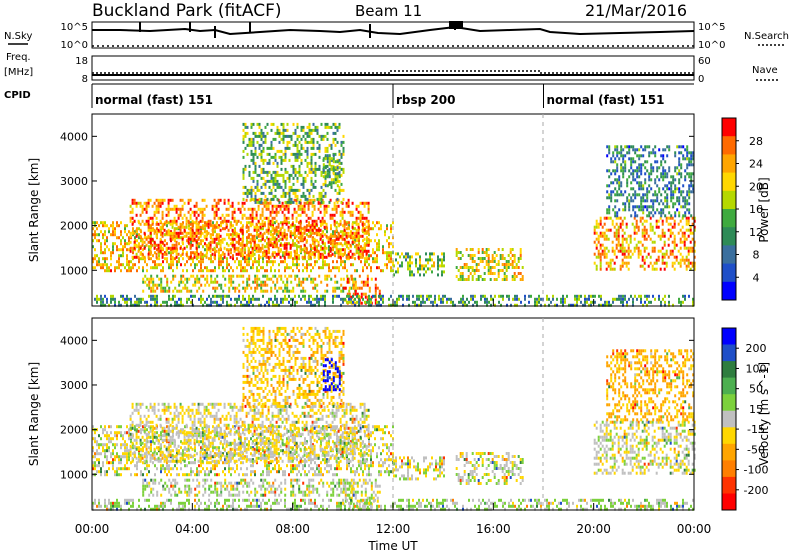 Image resolution: width=800 pixels, height=554 pixels. Describe the element at coordinates (17, 95) in the screenshot. I see `cpid-label: CPID` at that location.